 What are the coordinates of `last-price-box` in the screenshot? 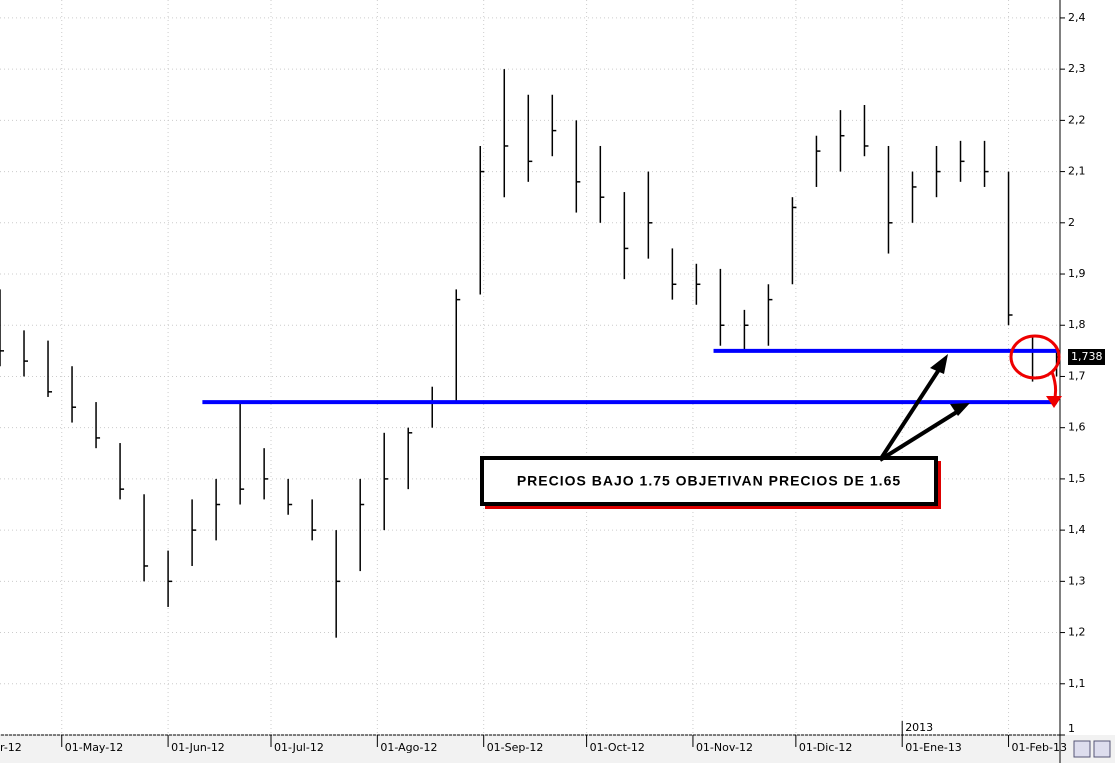 It's located at (1086, 357).